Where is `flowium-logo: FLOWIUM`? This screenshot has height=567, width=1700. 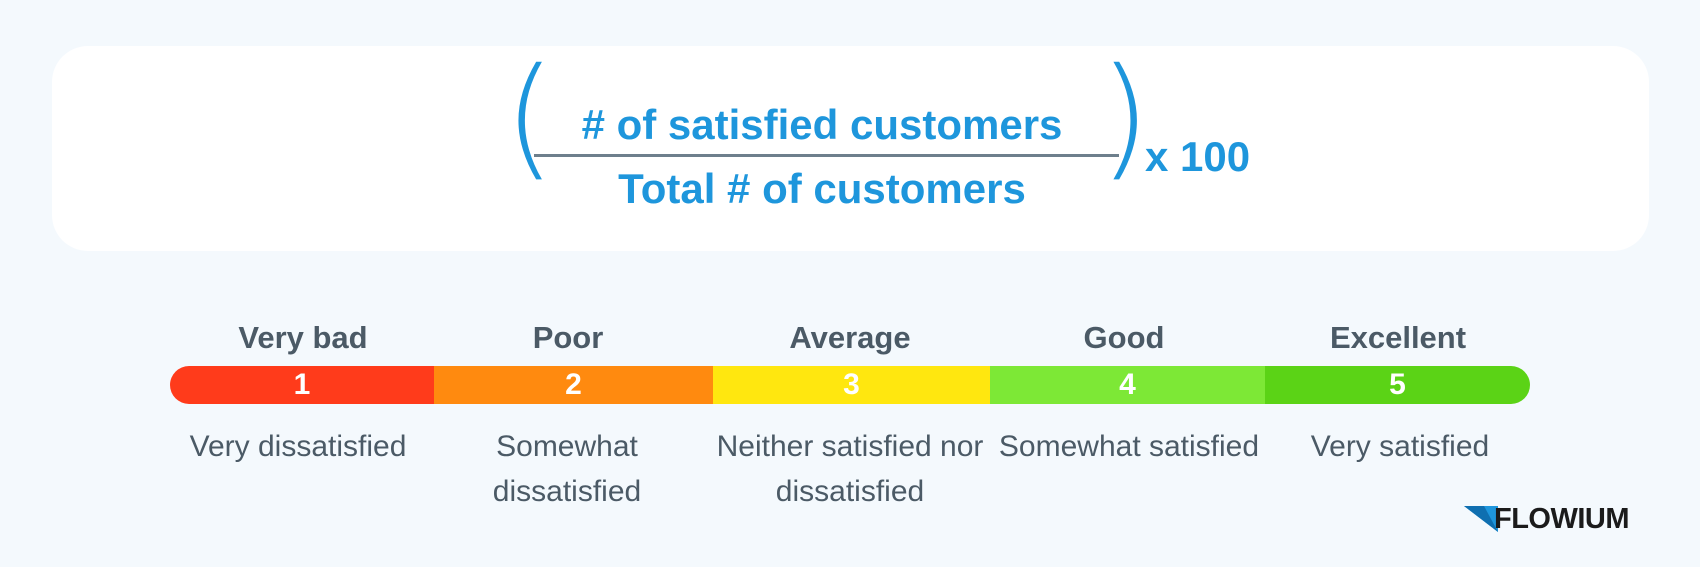 flowium-logo: FLOWIUM is located at coordinates (1547, 518).